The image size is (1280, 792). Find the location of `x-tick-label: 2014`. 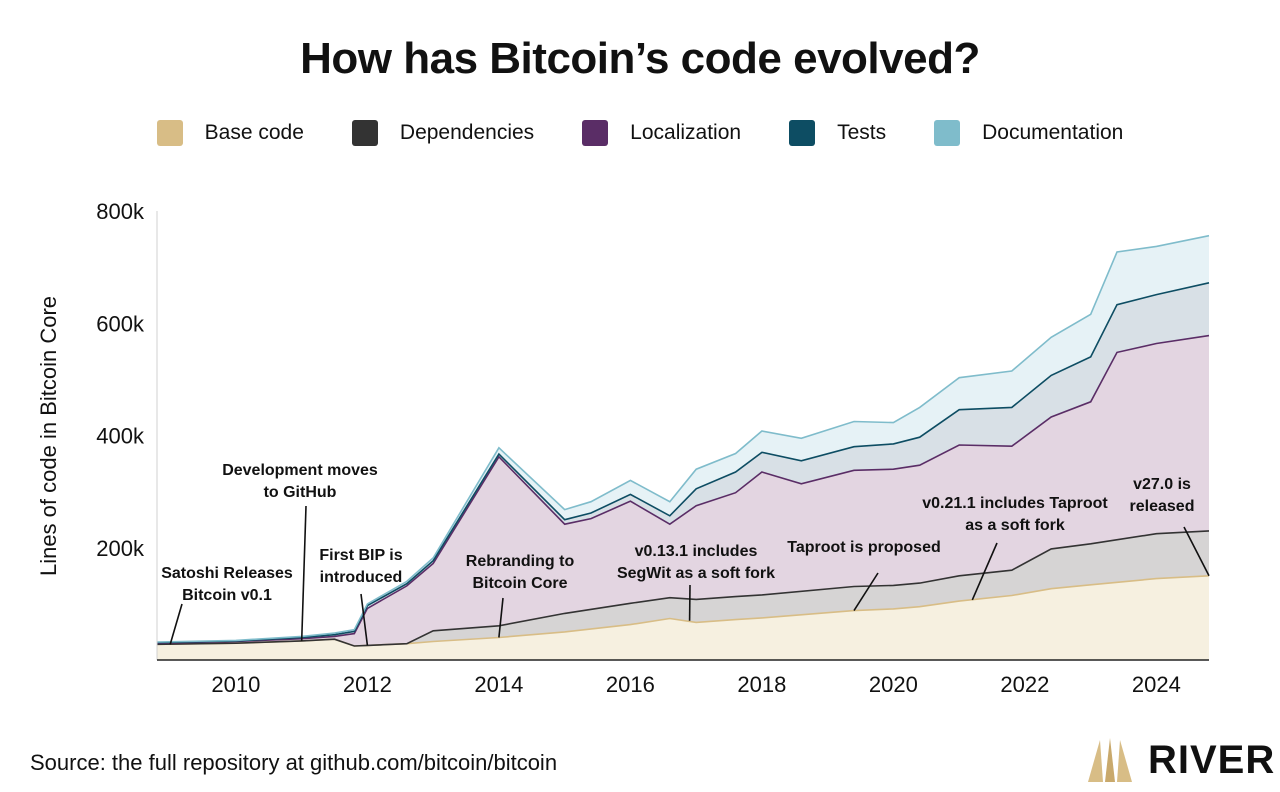

x-tick-label: 2014 is located at coordinates (498, 684).